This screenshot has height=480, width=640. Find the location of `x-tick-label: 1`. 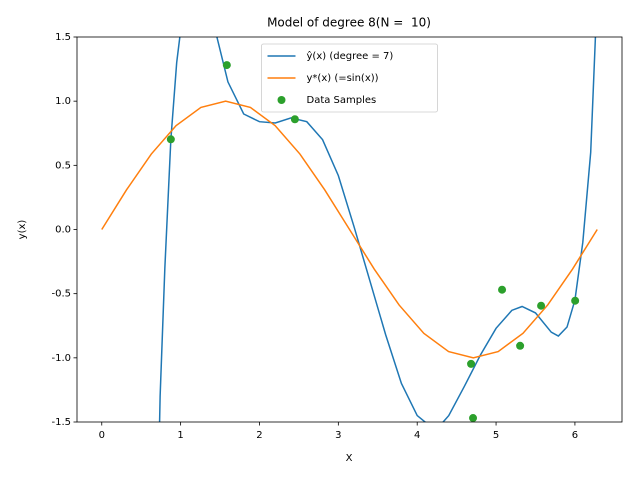

x-tick-label: 1 is located at coordinates (180, 435).